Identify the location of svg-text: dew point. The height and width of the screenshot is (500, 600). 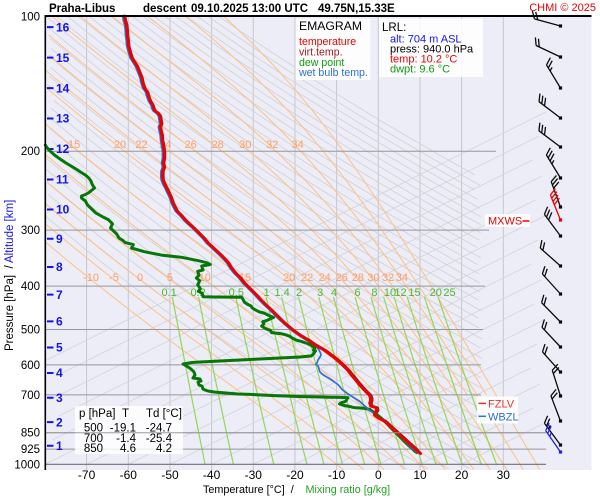
(321, 63).